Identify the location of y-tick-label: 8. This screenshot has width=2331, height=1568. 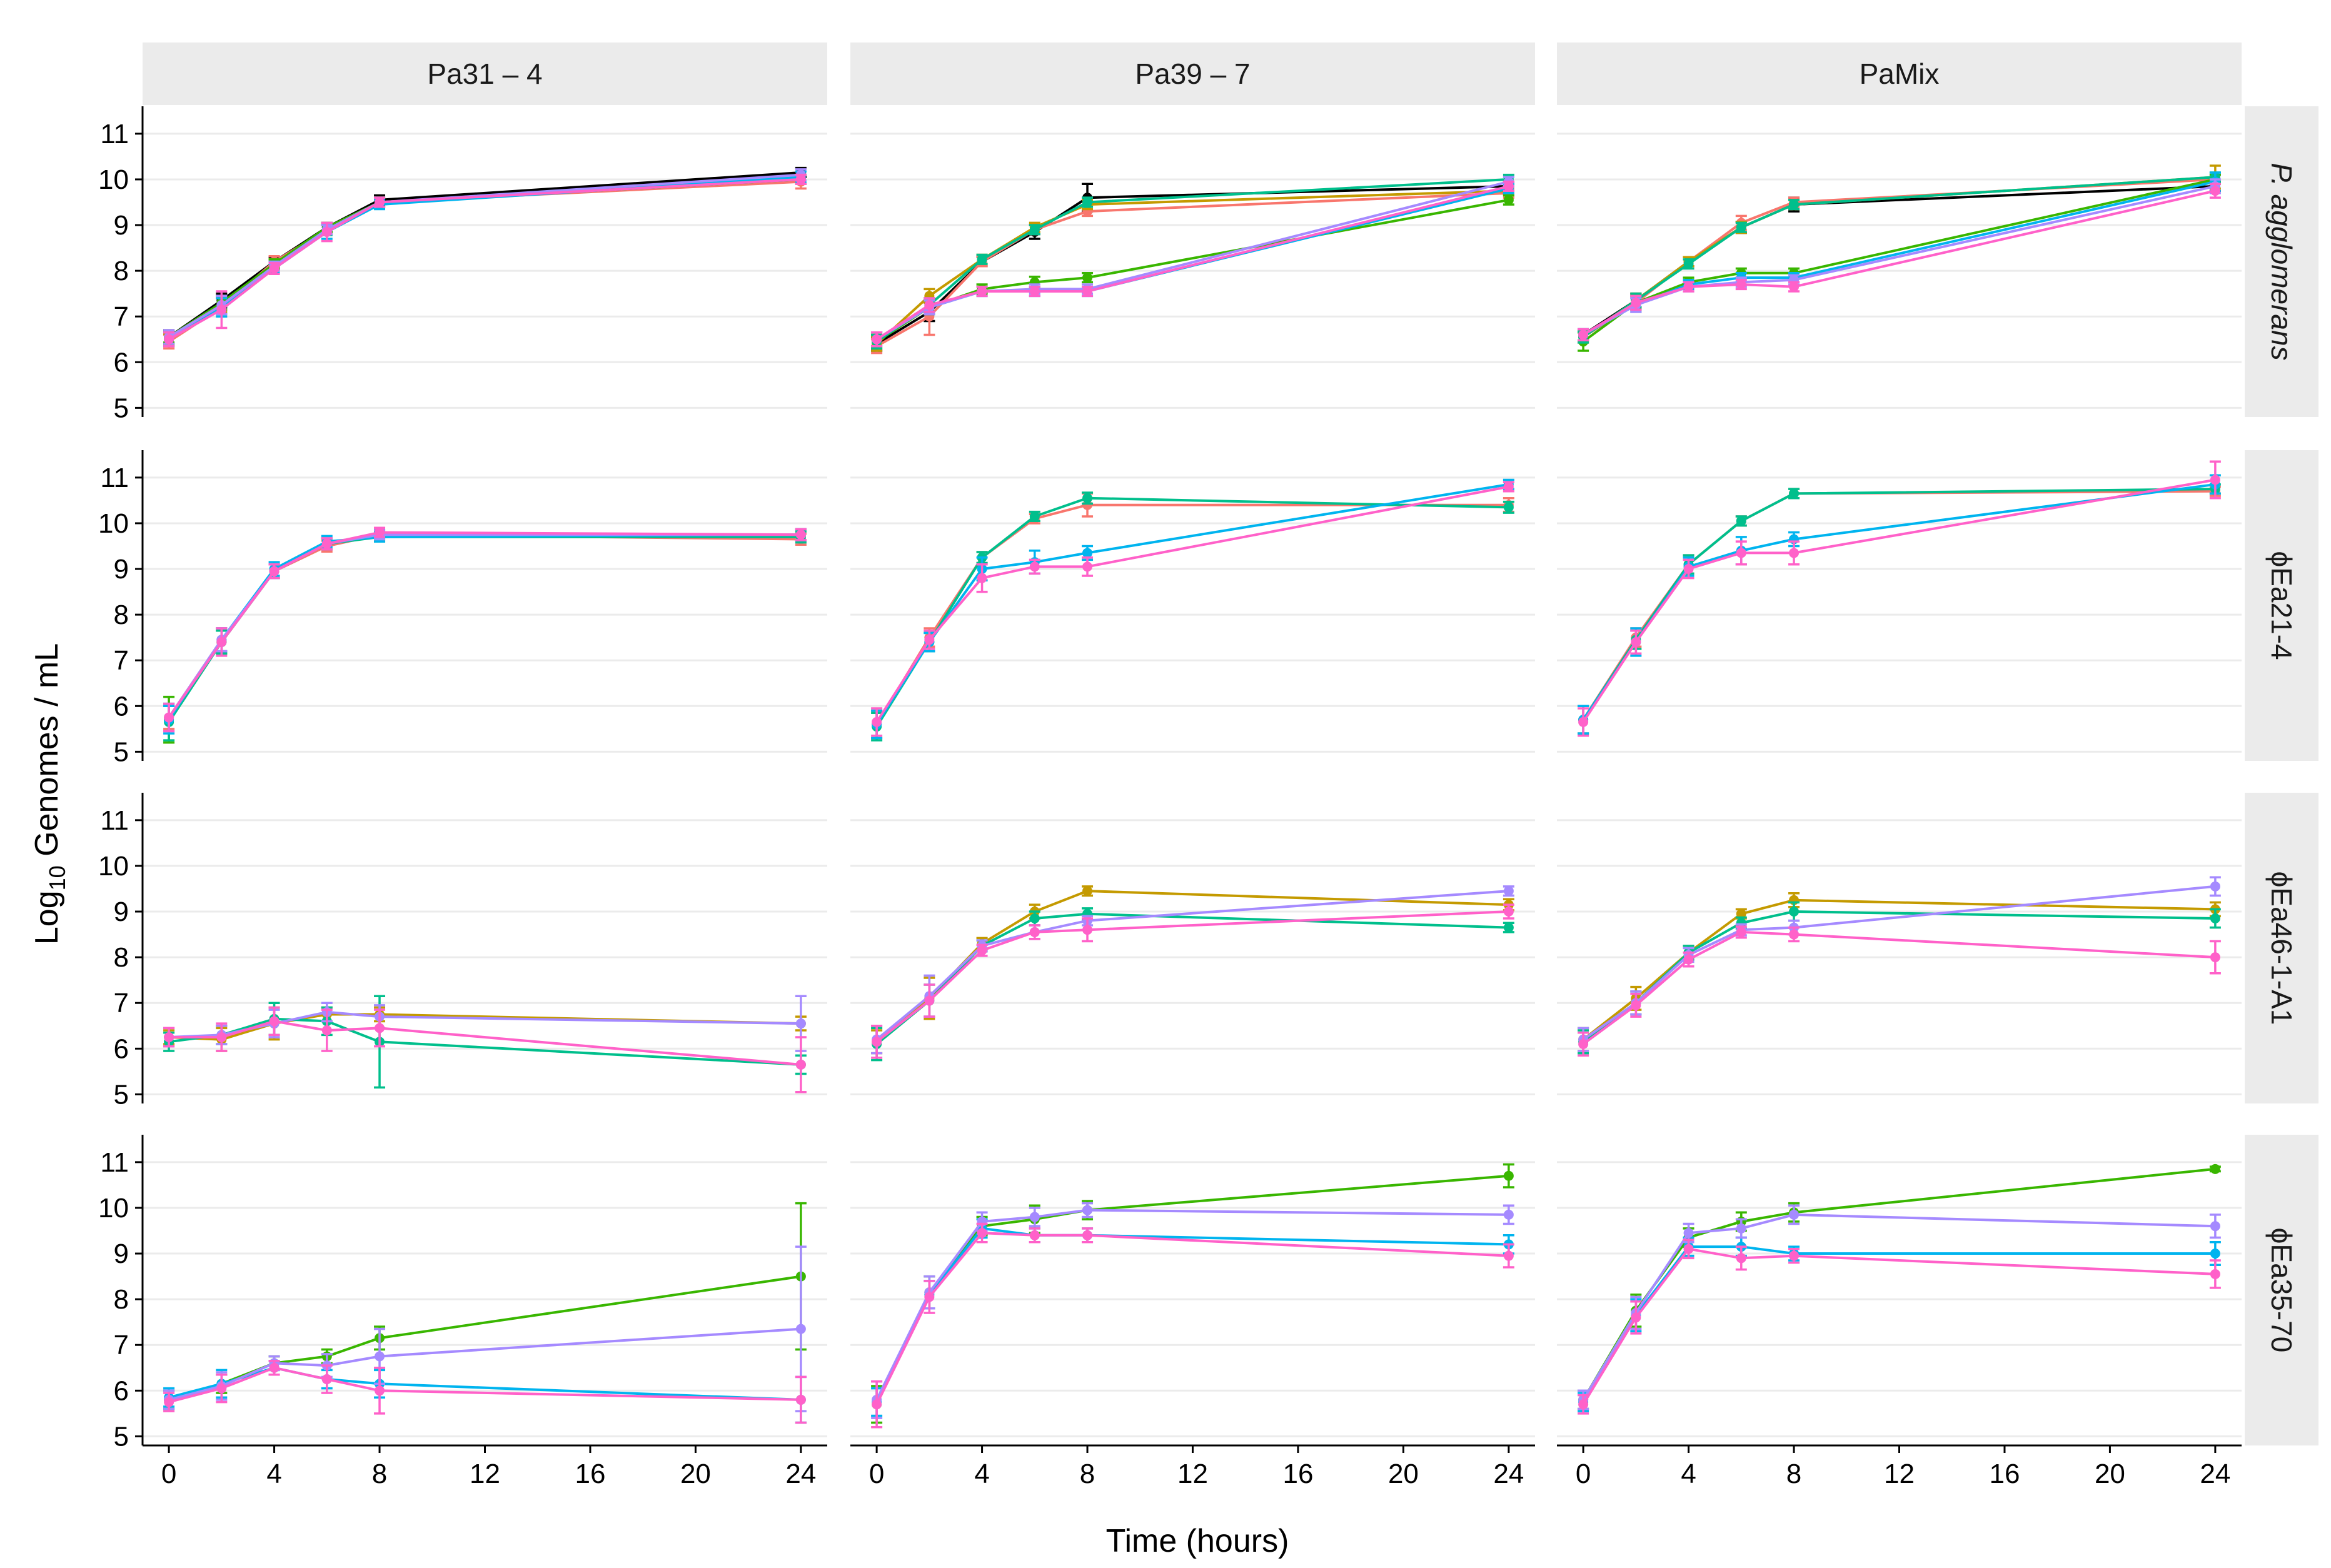
(121, 958).